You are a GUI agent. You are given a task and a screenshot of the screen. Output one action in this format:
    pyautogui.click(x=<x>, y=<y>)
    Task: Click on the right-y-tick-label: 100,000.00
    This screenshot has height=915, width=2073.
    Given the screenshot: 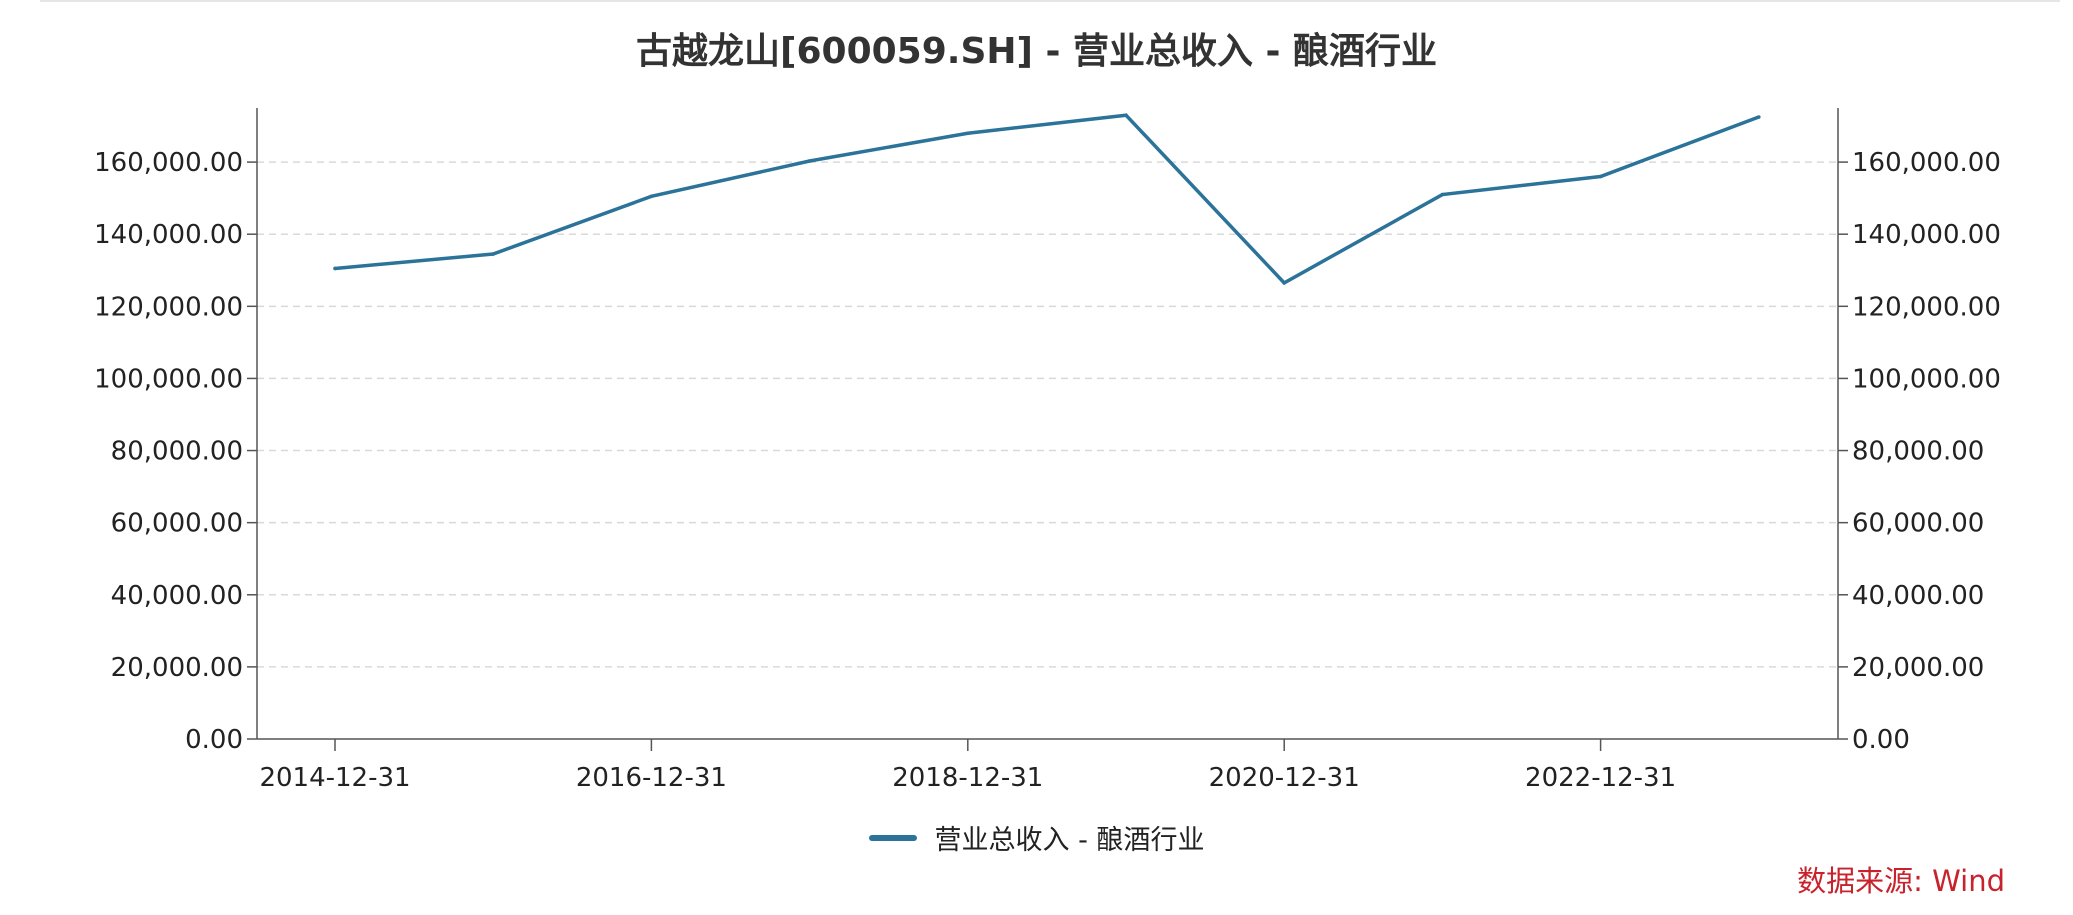 What is the action you would take?
    pyautogui.click(x=1926, y=379)
    